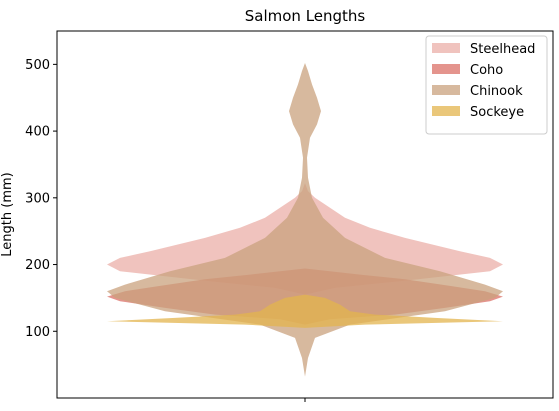  I want to click on legend-swatch-sockeye, so click(446, 111).